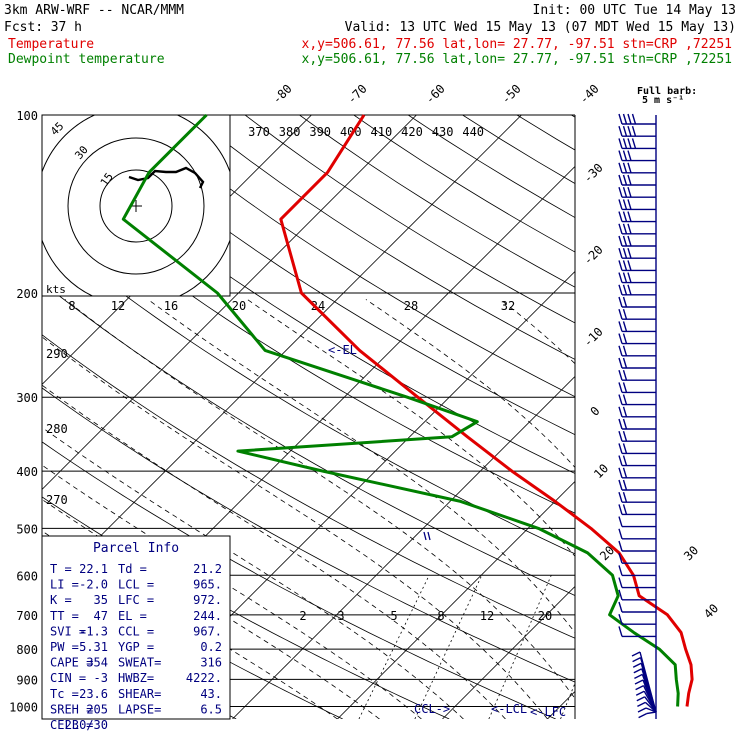  I want to click on hodograph-inset: 15 30 45 kts, so click(136, 205).